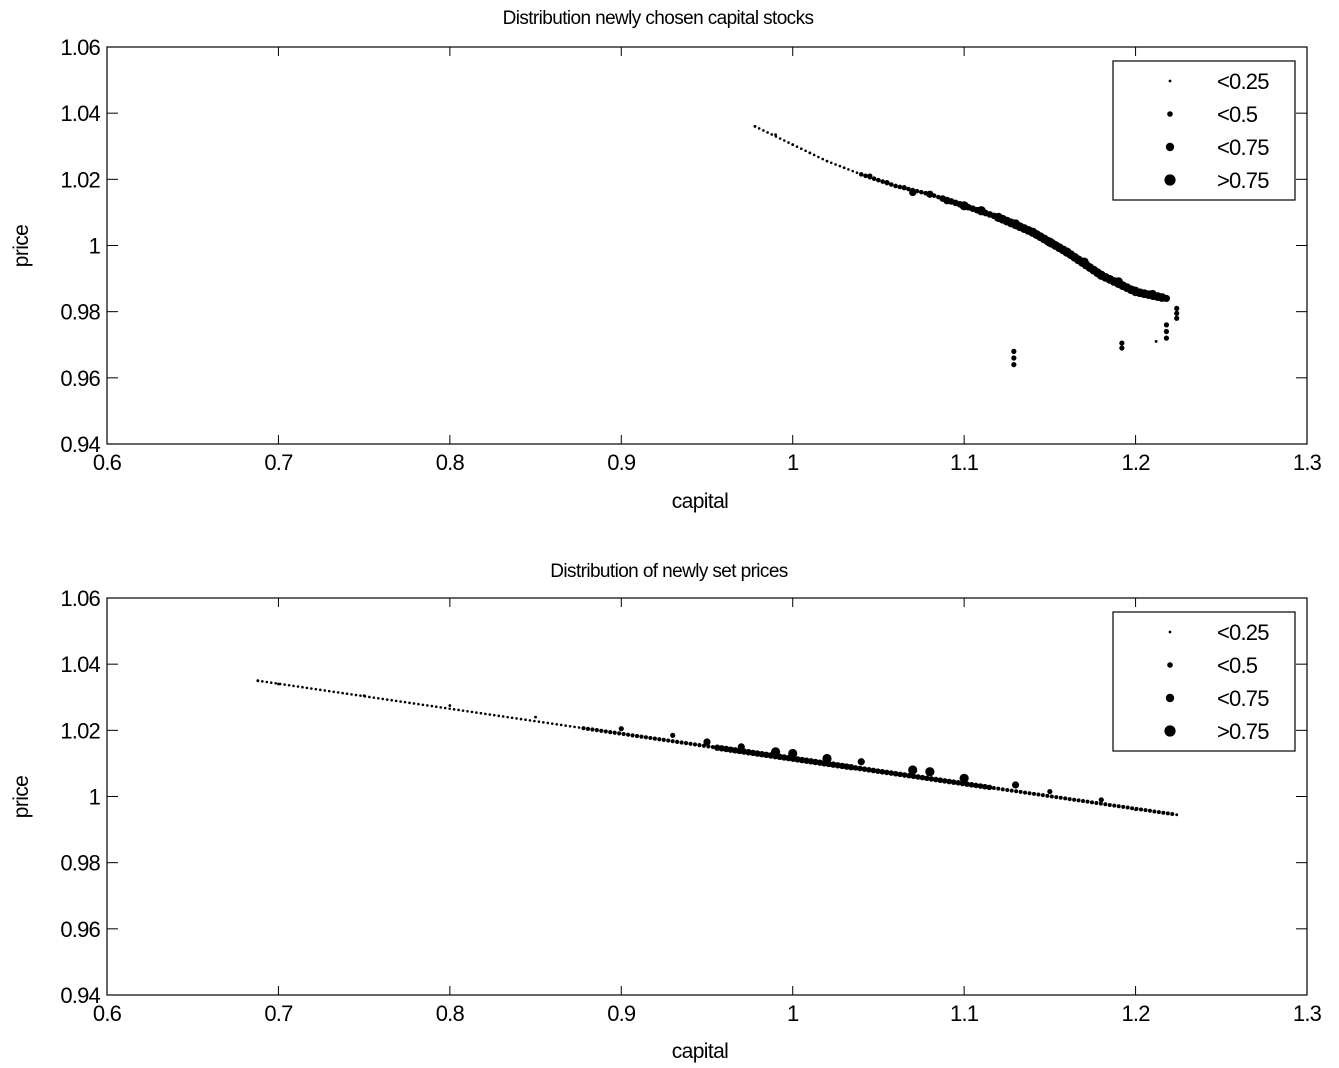 This screenshot has width=1339, height=1068. What do you see at coordinates (717, 748) in the screenshot?
I see `data-points` at bounding box center [717, 748].